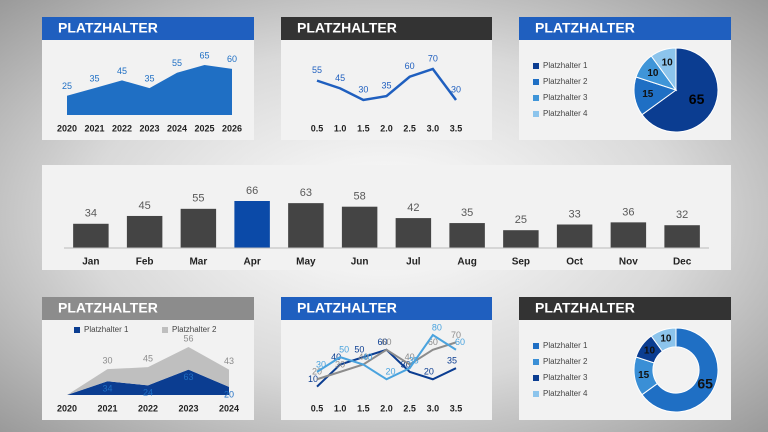 This screenshot has height=432, width=768. Describe the element at coordinates (682, 262) in the screenshot. I see `x-tick-label: Dec` at that location.